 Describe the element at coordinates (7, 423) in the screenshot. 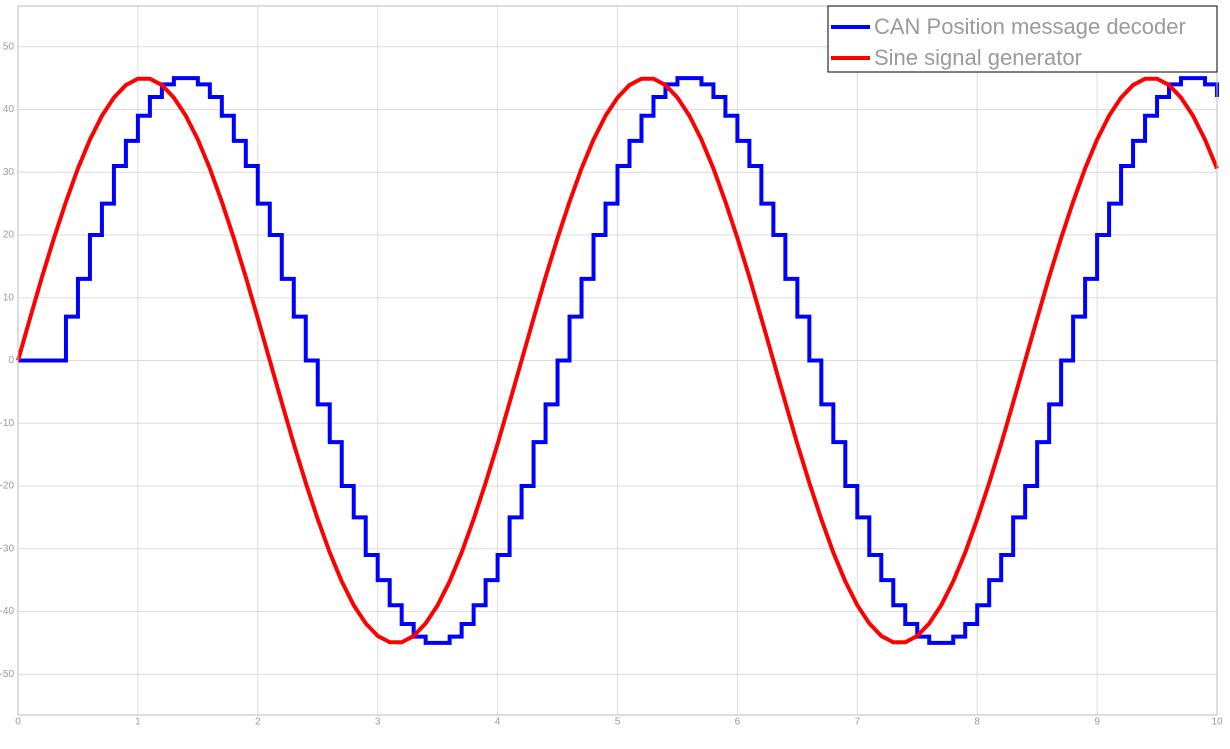

I see `y-tick-label: -10` at that location.